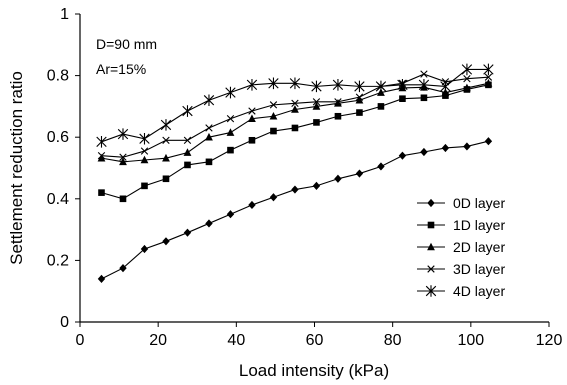 This screenshot has height=385, width=567. What do you see at coordinates (314, 370) in the screenshot?
I see `x-axis-title: Load intensity (kPa)` at bounding box center [314, 370].